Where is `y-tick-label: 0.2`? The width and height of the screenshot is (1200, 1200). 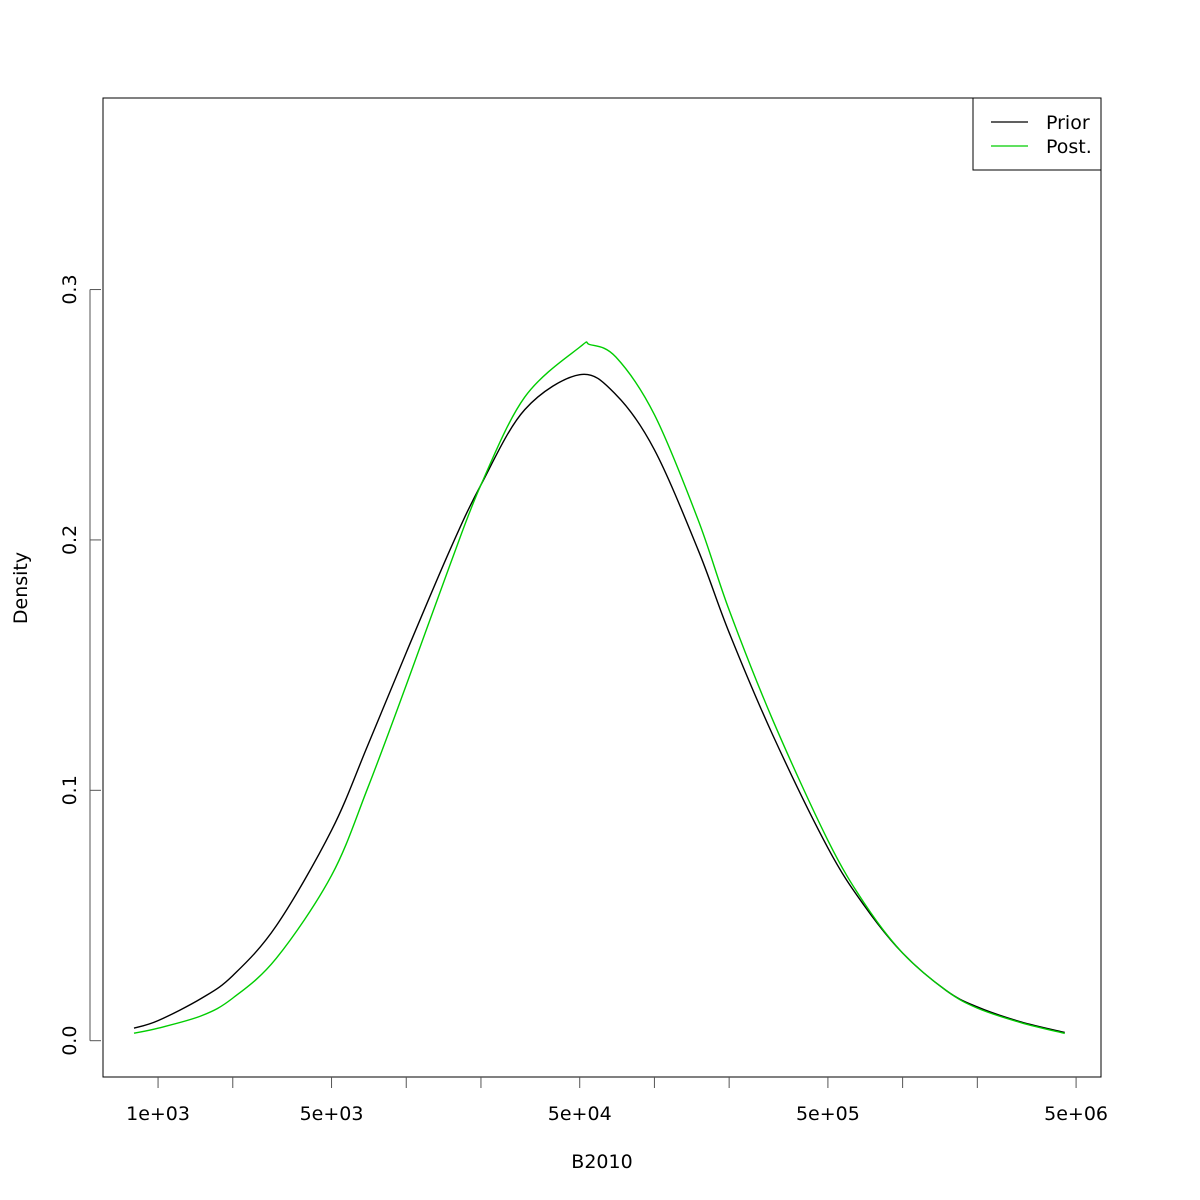 y-tick-label: 0.2 is located at coordinates (70, 540).